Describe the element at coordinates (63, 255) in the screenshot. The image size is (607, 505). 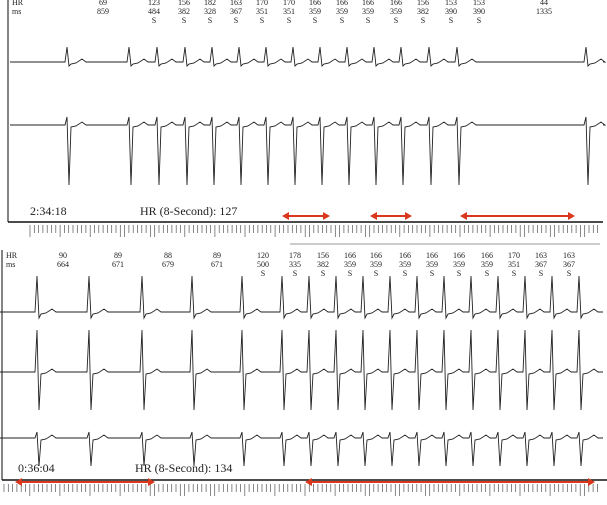
I see `beat-hr: 90` at that location.